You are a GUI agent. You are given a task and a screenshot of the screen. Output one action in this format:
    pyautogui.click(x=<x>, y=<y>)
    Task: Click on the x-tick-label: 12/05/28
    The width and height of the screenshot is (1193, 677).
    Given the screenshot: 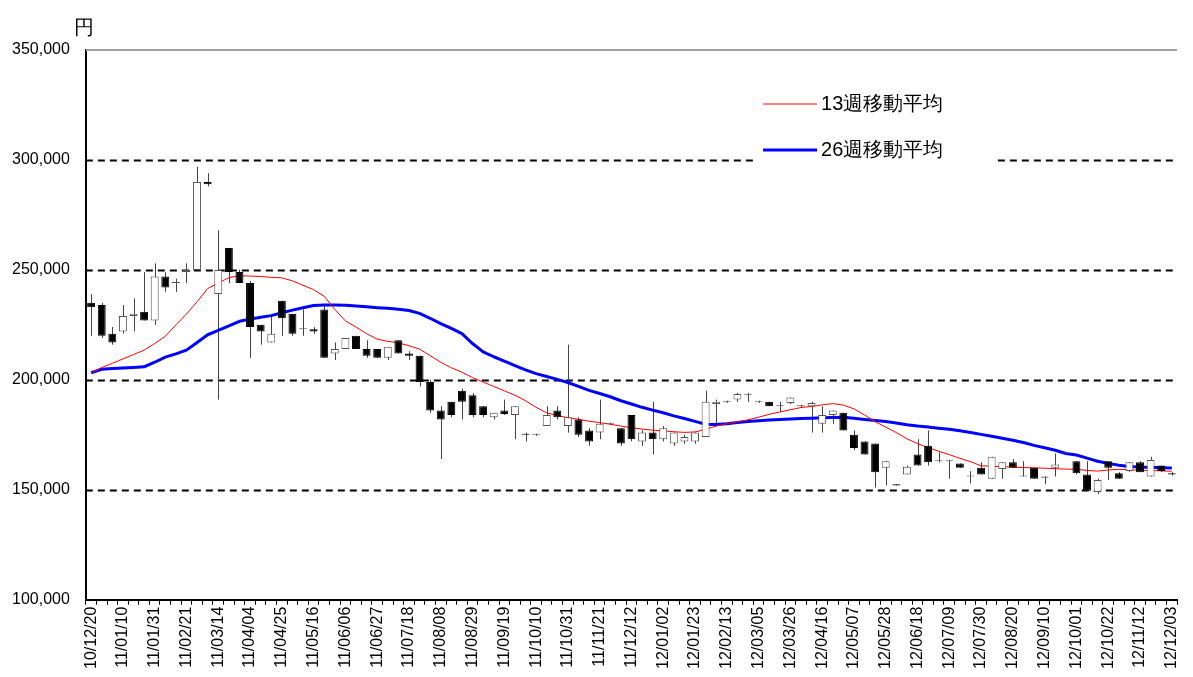 What is the action you would take?
    pyautogui.click(x=885, y=637)
    